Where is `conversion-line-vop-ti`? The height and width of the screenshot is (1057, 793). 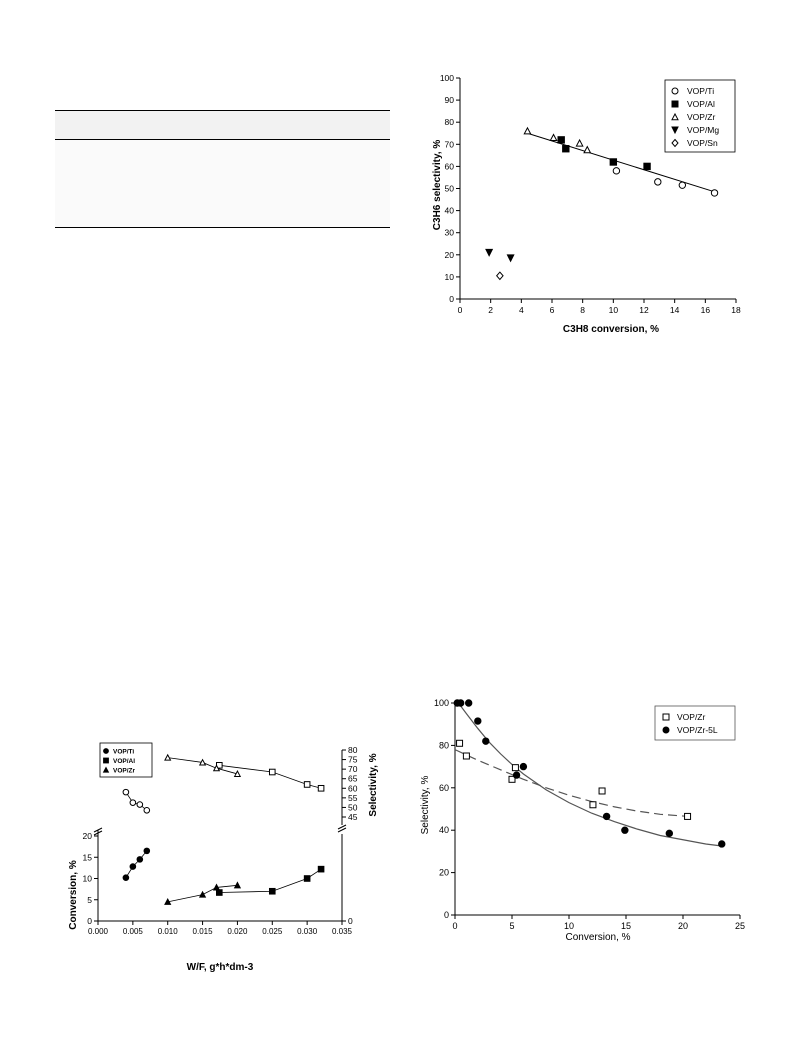
conversion-line-vop-ti is located at coordinates (136, 864).